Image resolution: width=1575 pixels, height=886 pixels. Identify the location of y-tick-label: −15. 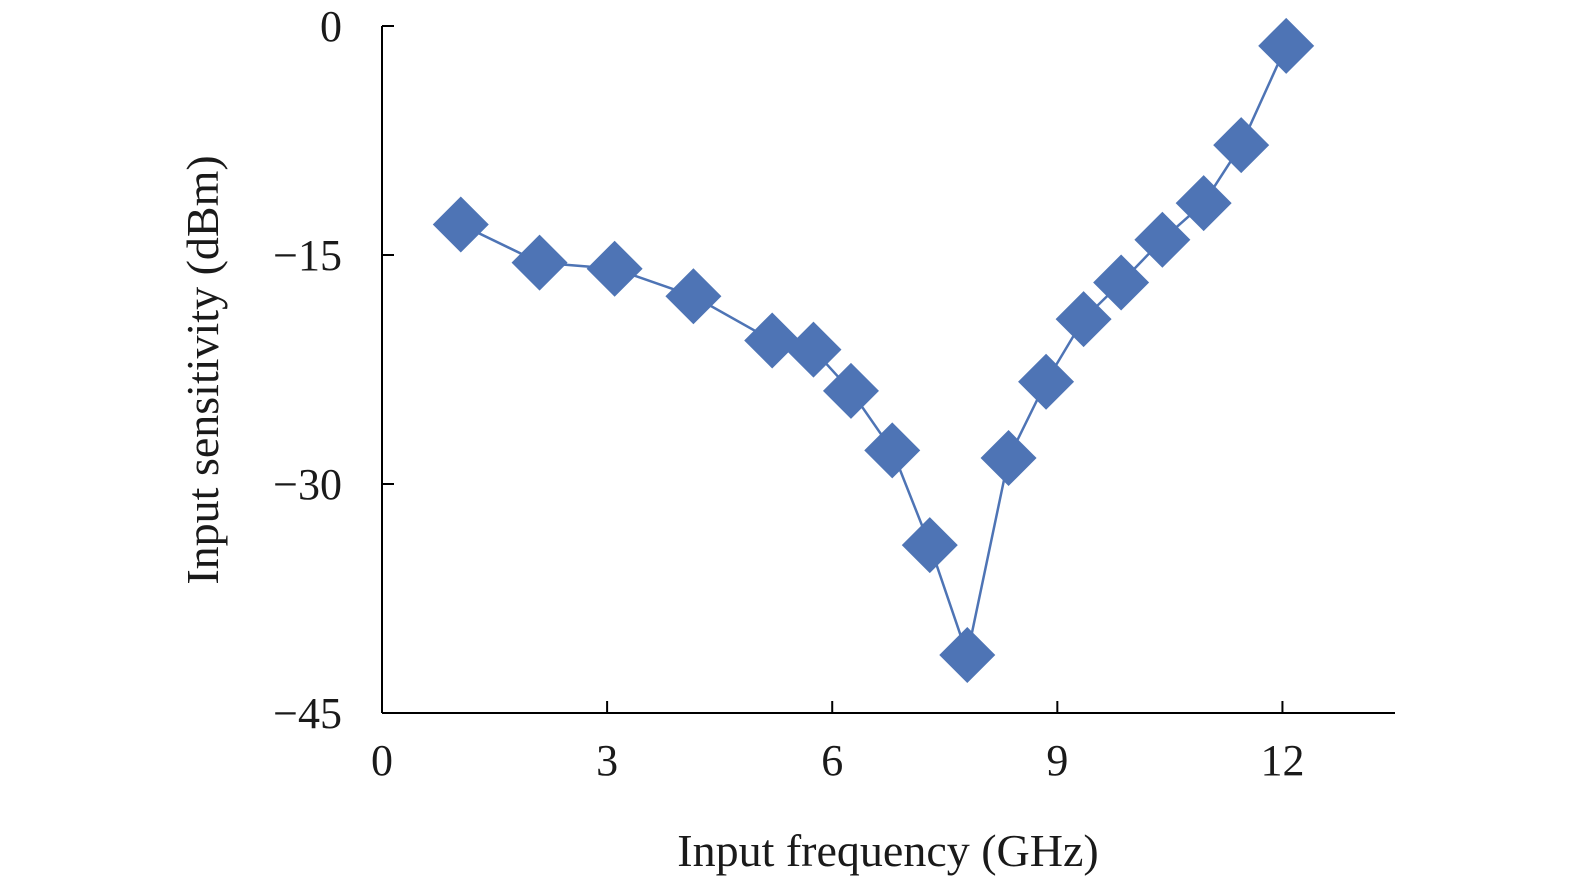
(307, 255).